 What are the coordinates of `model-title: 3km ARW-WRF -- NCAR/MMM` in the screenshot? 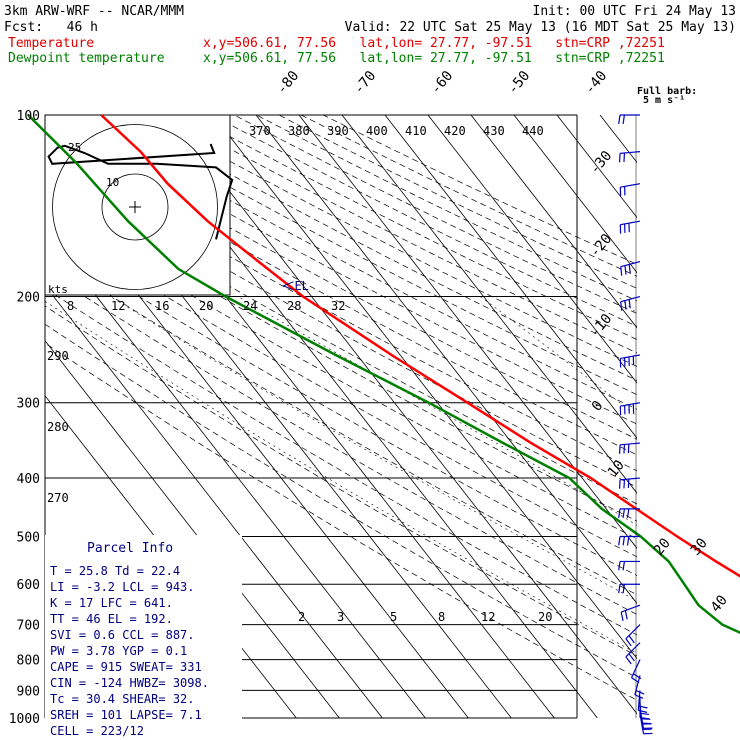 It's located at (94, 11).